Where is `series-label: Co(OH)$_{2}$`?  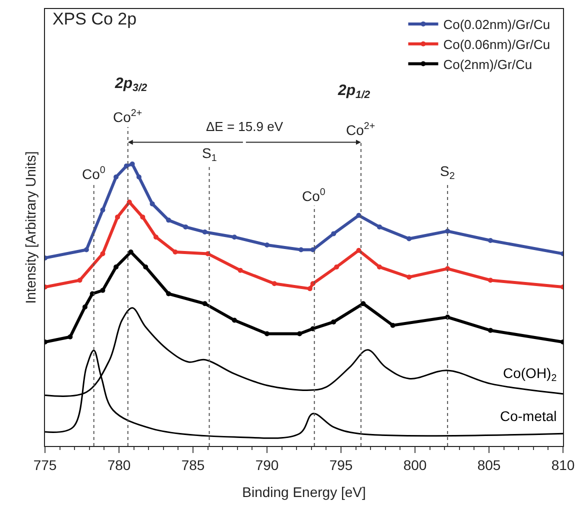 series-label: Co(OH)$_{2}$ is located at coordinates (530, 374).